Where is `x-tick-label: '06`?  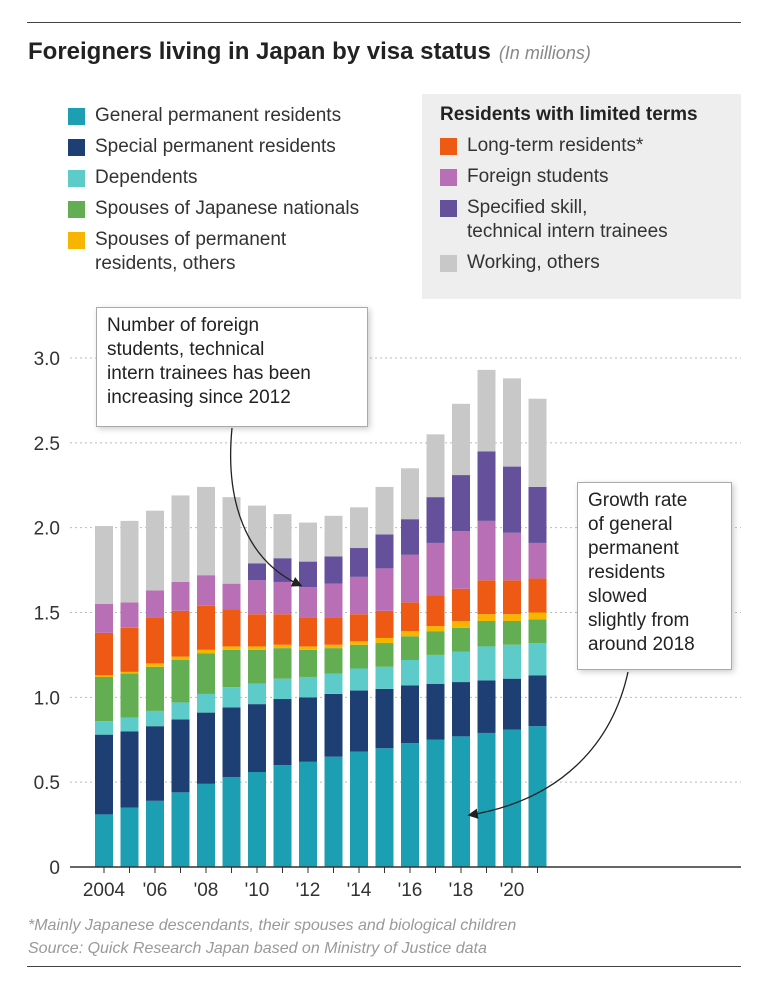
x-tick-label: '06 is located at coordinates (155, 890).